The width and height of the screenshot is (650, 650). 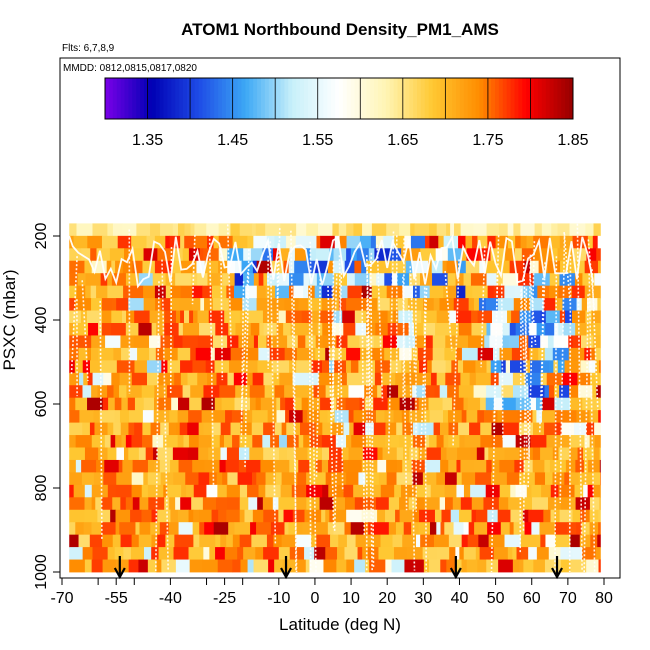 What do you see at coordinates (332, 350) in the screenshot?
I see `profile-line` at bounding box center [332, 350].